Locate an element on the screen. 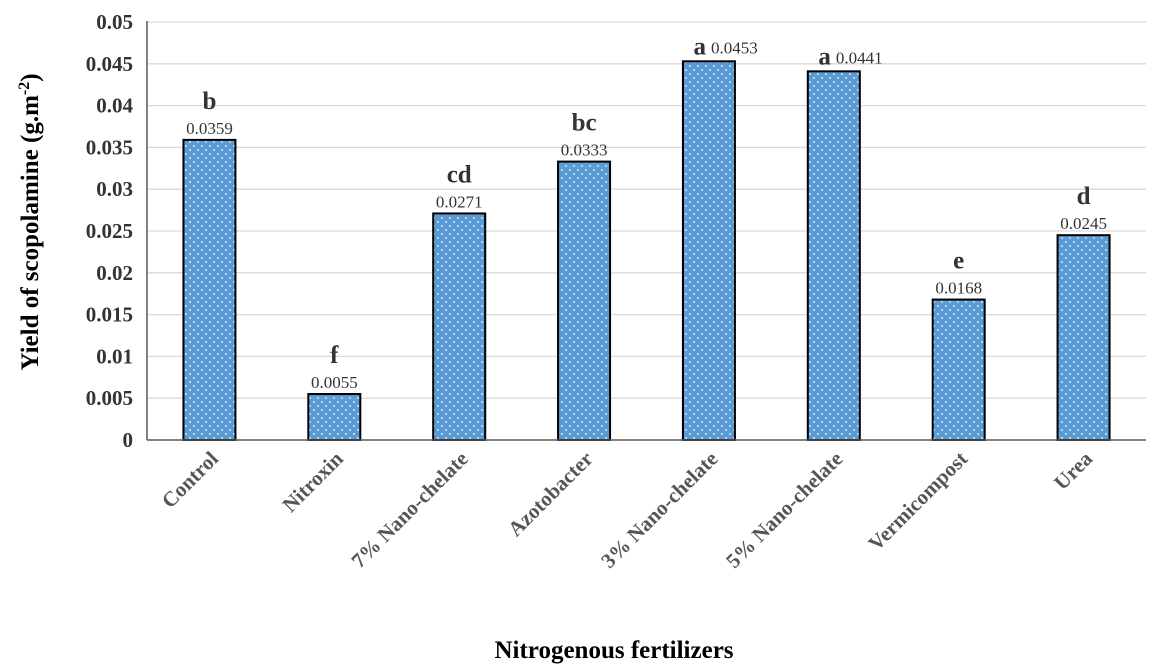 Image resolution: width=1154 pixels, height=666 pixels. x-tick-label: 3% Nano-chelate is located at coordinates (659, 510).